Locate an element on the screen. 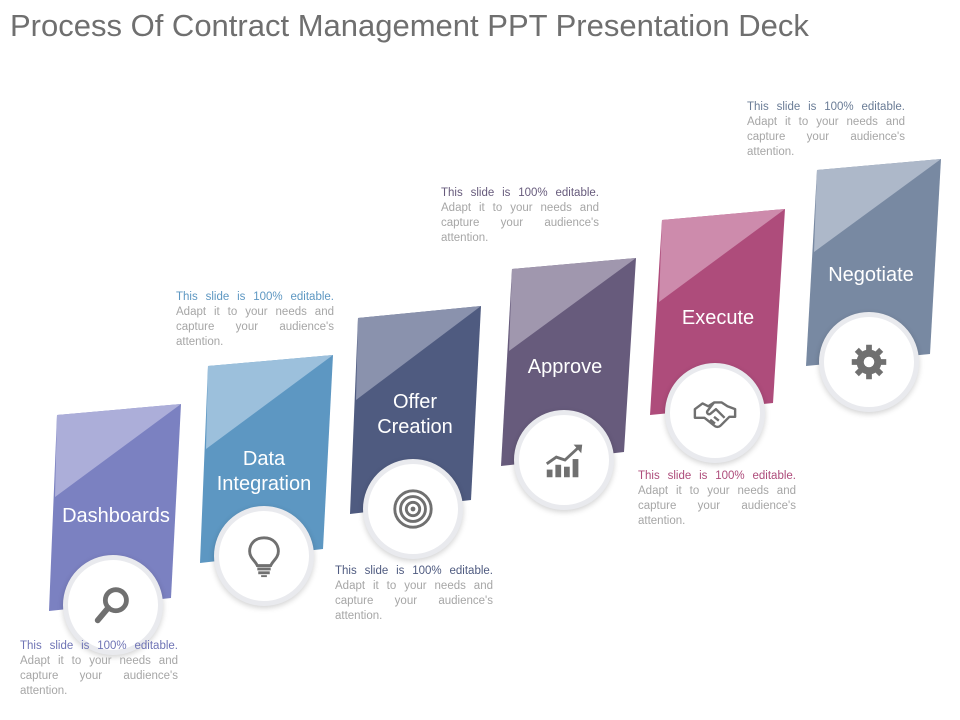  step-label-dashboards: Dashboards is located at coordinates (116, 516).